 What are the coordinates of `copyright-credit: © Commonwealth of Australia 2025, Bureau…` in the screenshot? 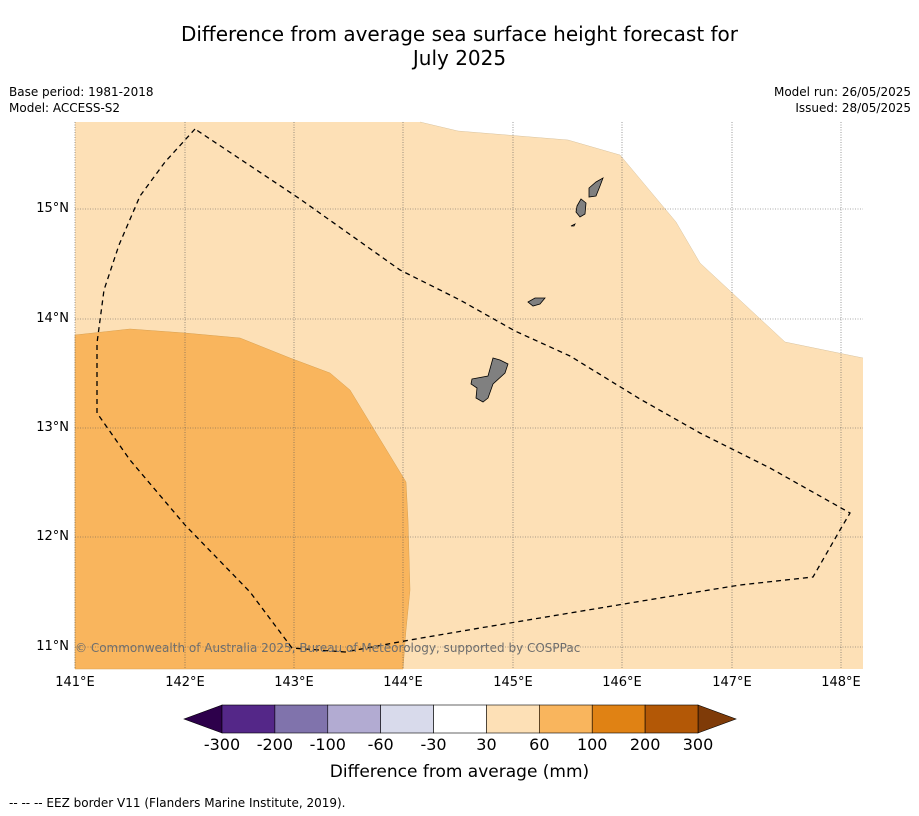 It's located at (328, 648).